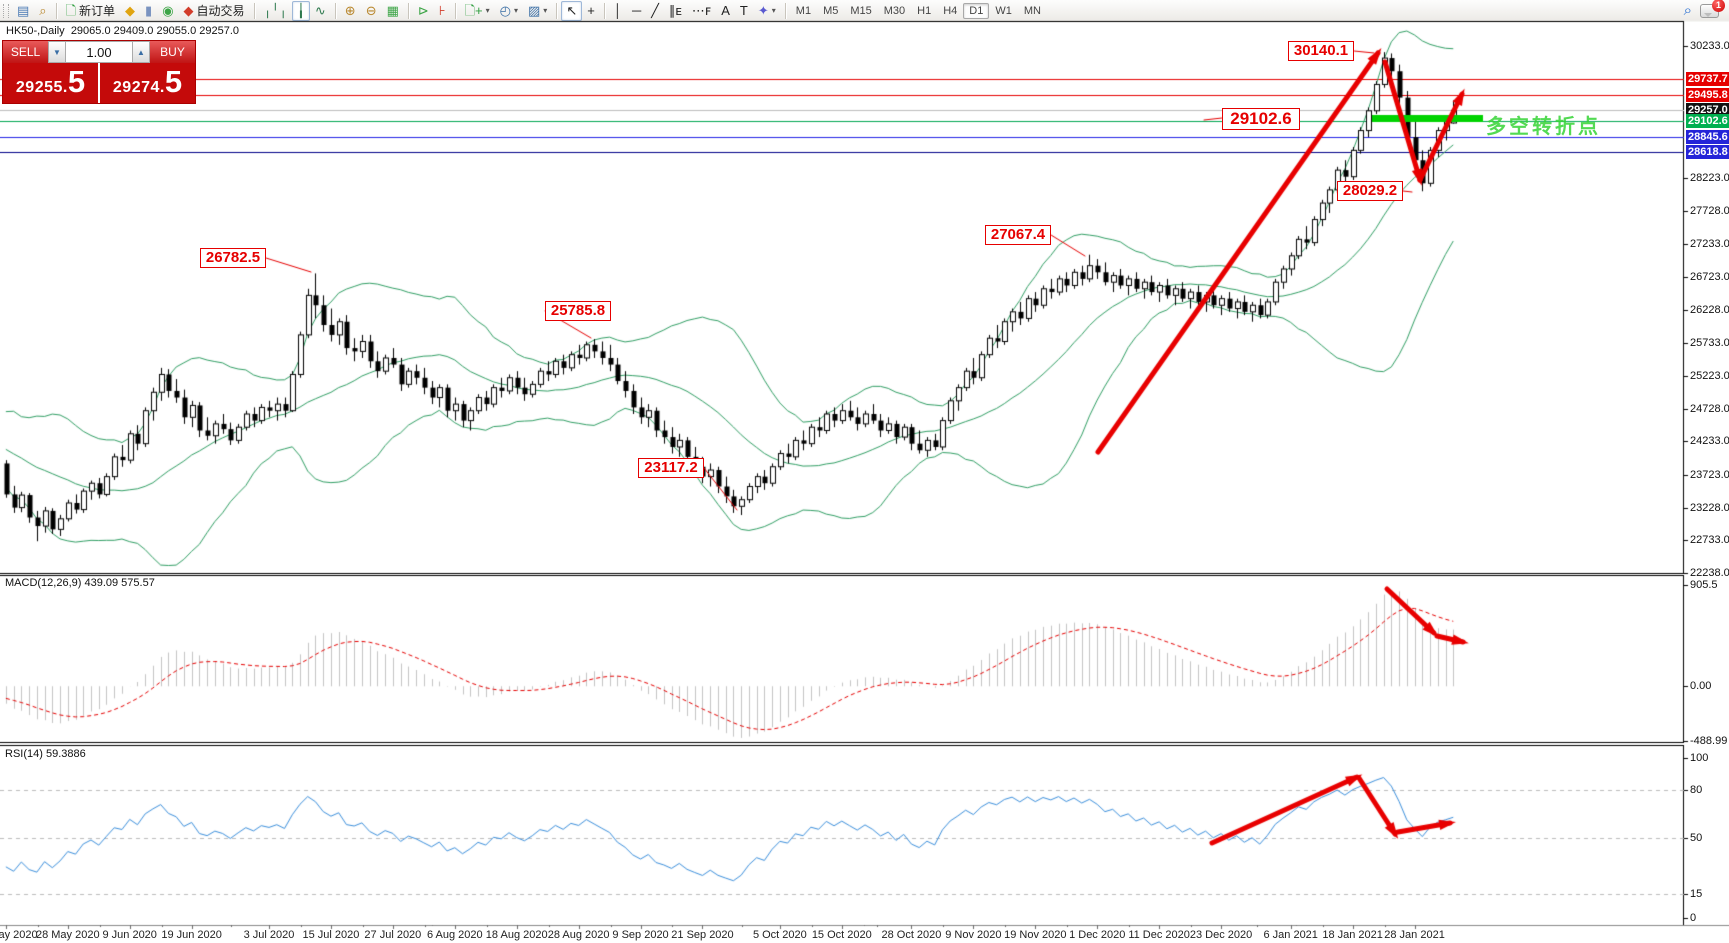 This screenshot has width=1729, height=943. What do you see at coordinates (1543, 127) in the screenshot?
I see `pivot-annotation-text: 多空转折点` at bounding box center [1543, 127].